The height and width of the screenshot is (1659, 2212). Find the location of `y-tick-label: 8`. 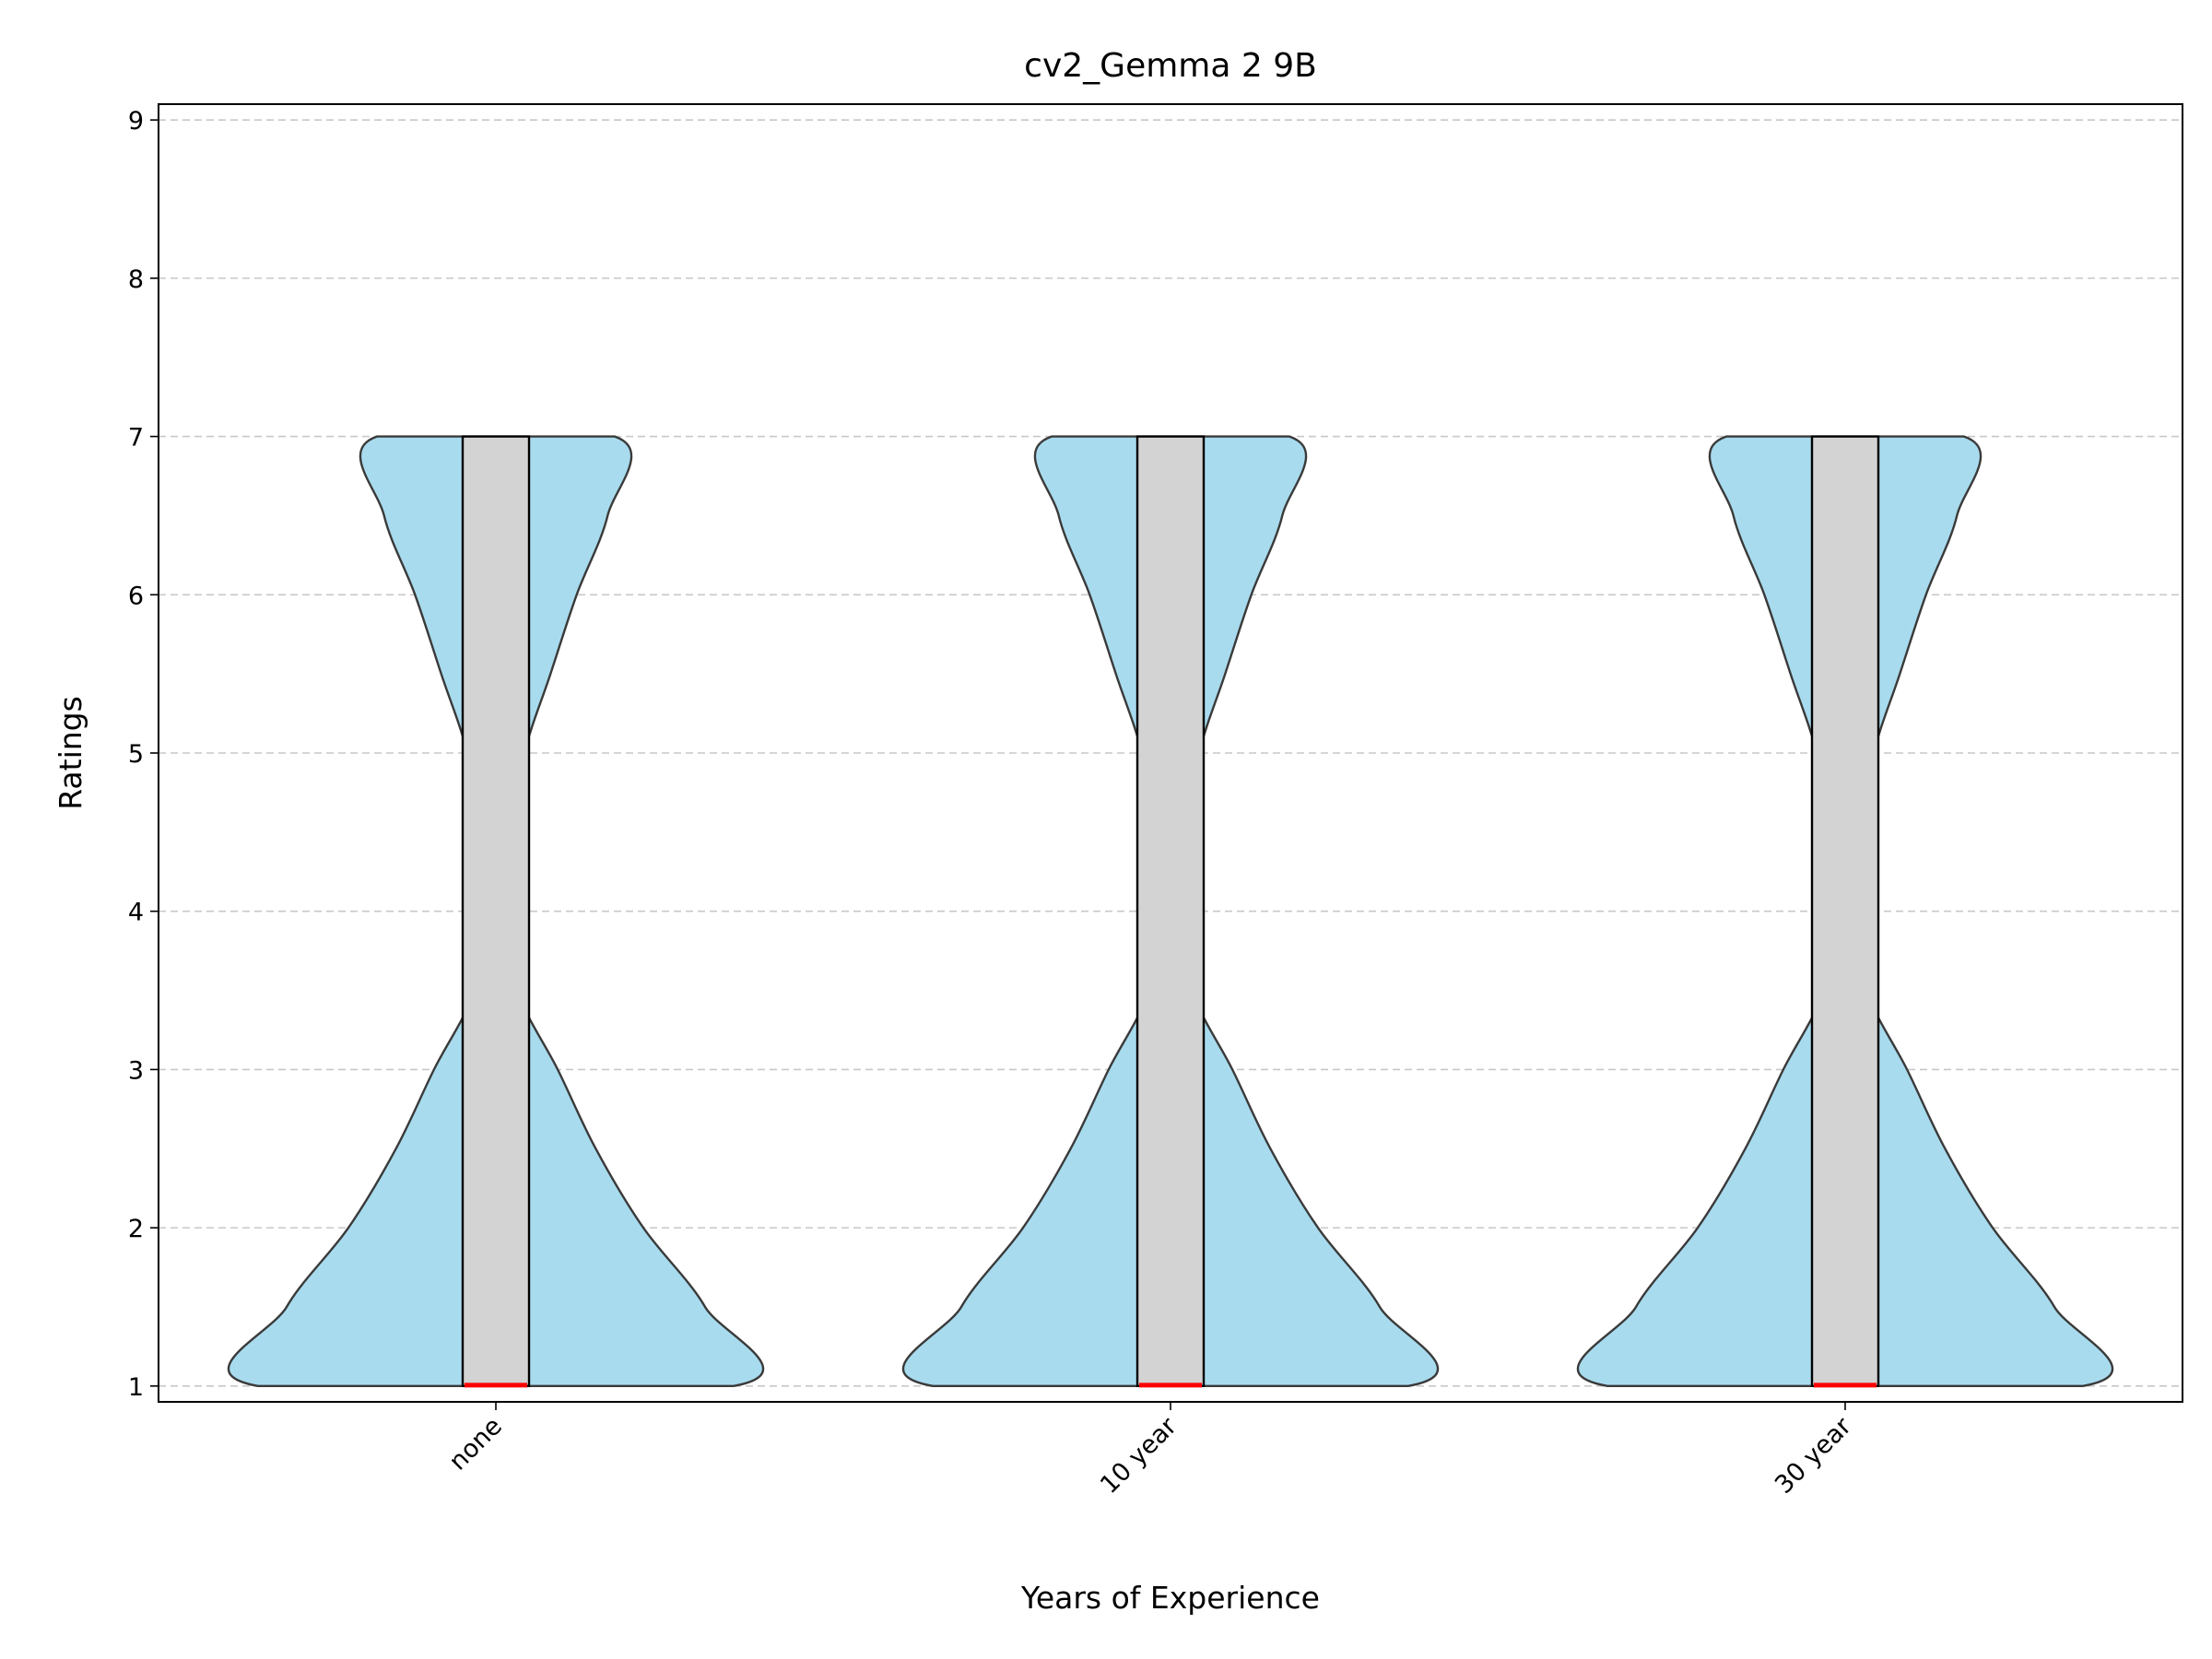

y-tick-label: 8 is located at coordinates (136, 279).